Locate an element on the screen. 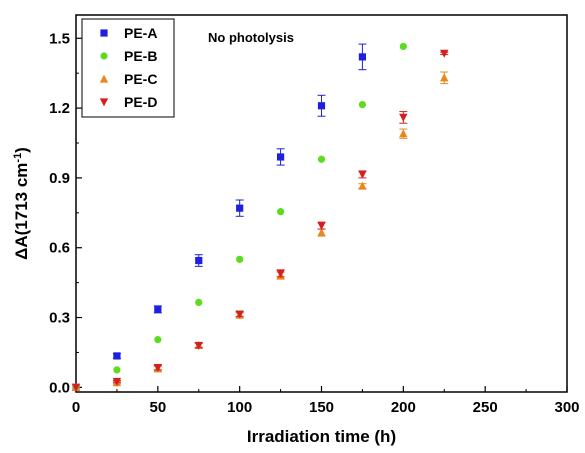 This screenshot has width=585, height=453. x-tick-label: 100 is located at coordinates (239, 407).